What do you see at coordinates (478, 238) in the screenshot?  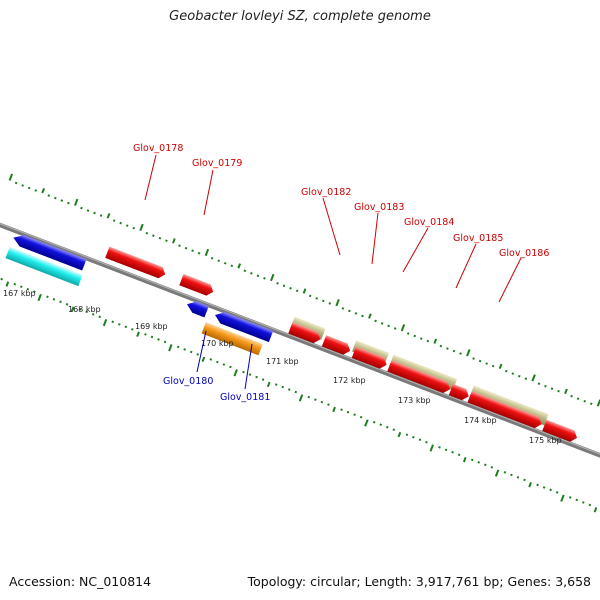 I see `gene-label-glov-0185: Glov_0185` at bounding box center [478, 238].